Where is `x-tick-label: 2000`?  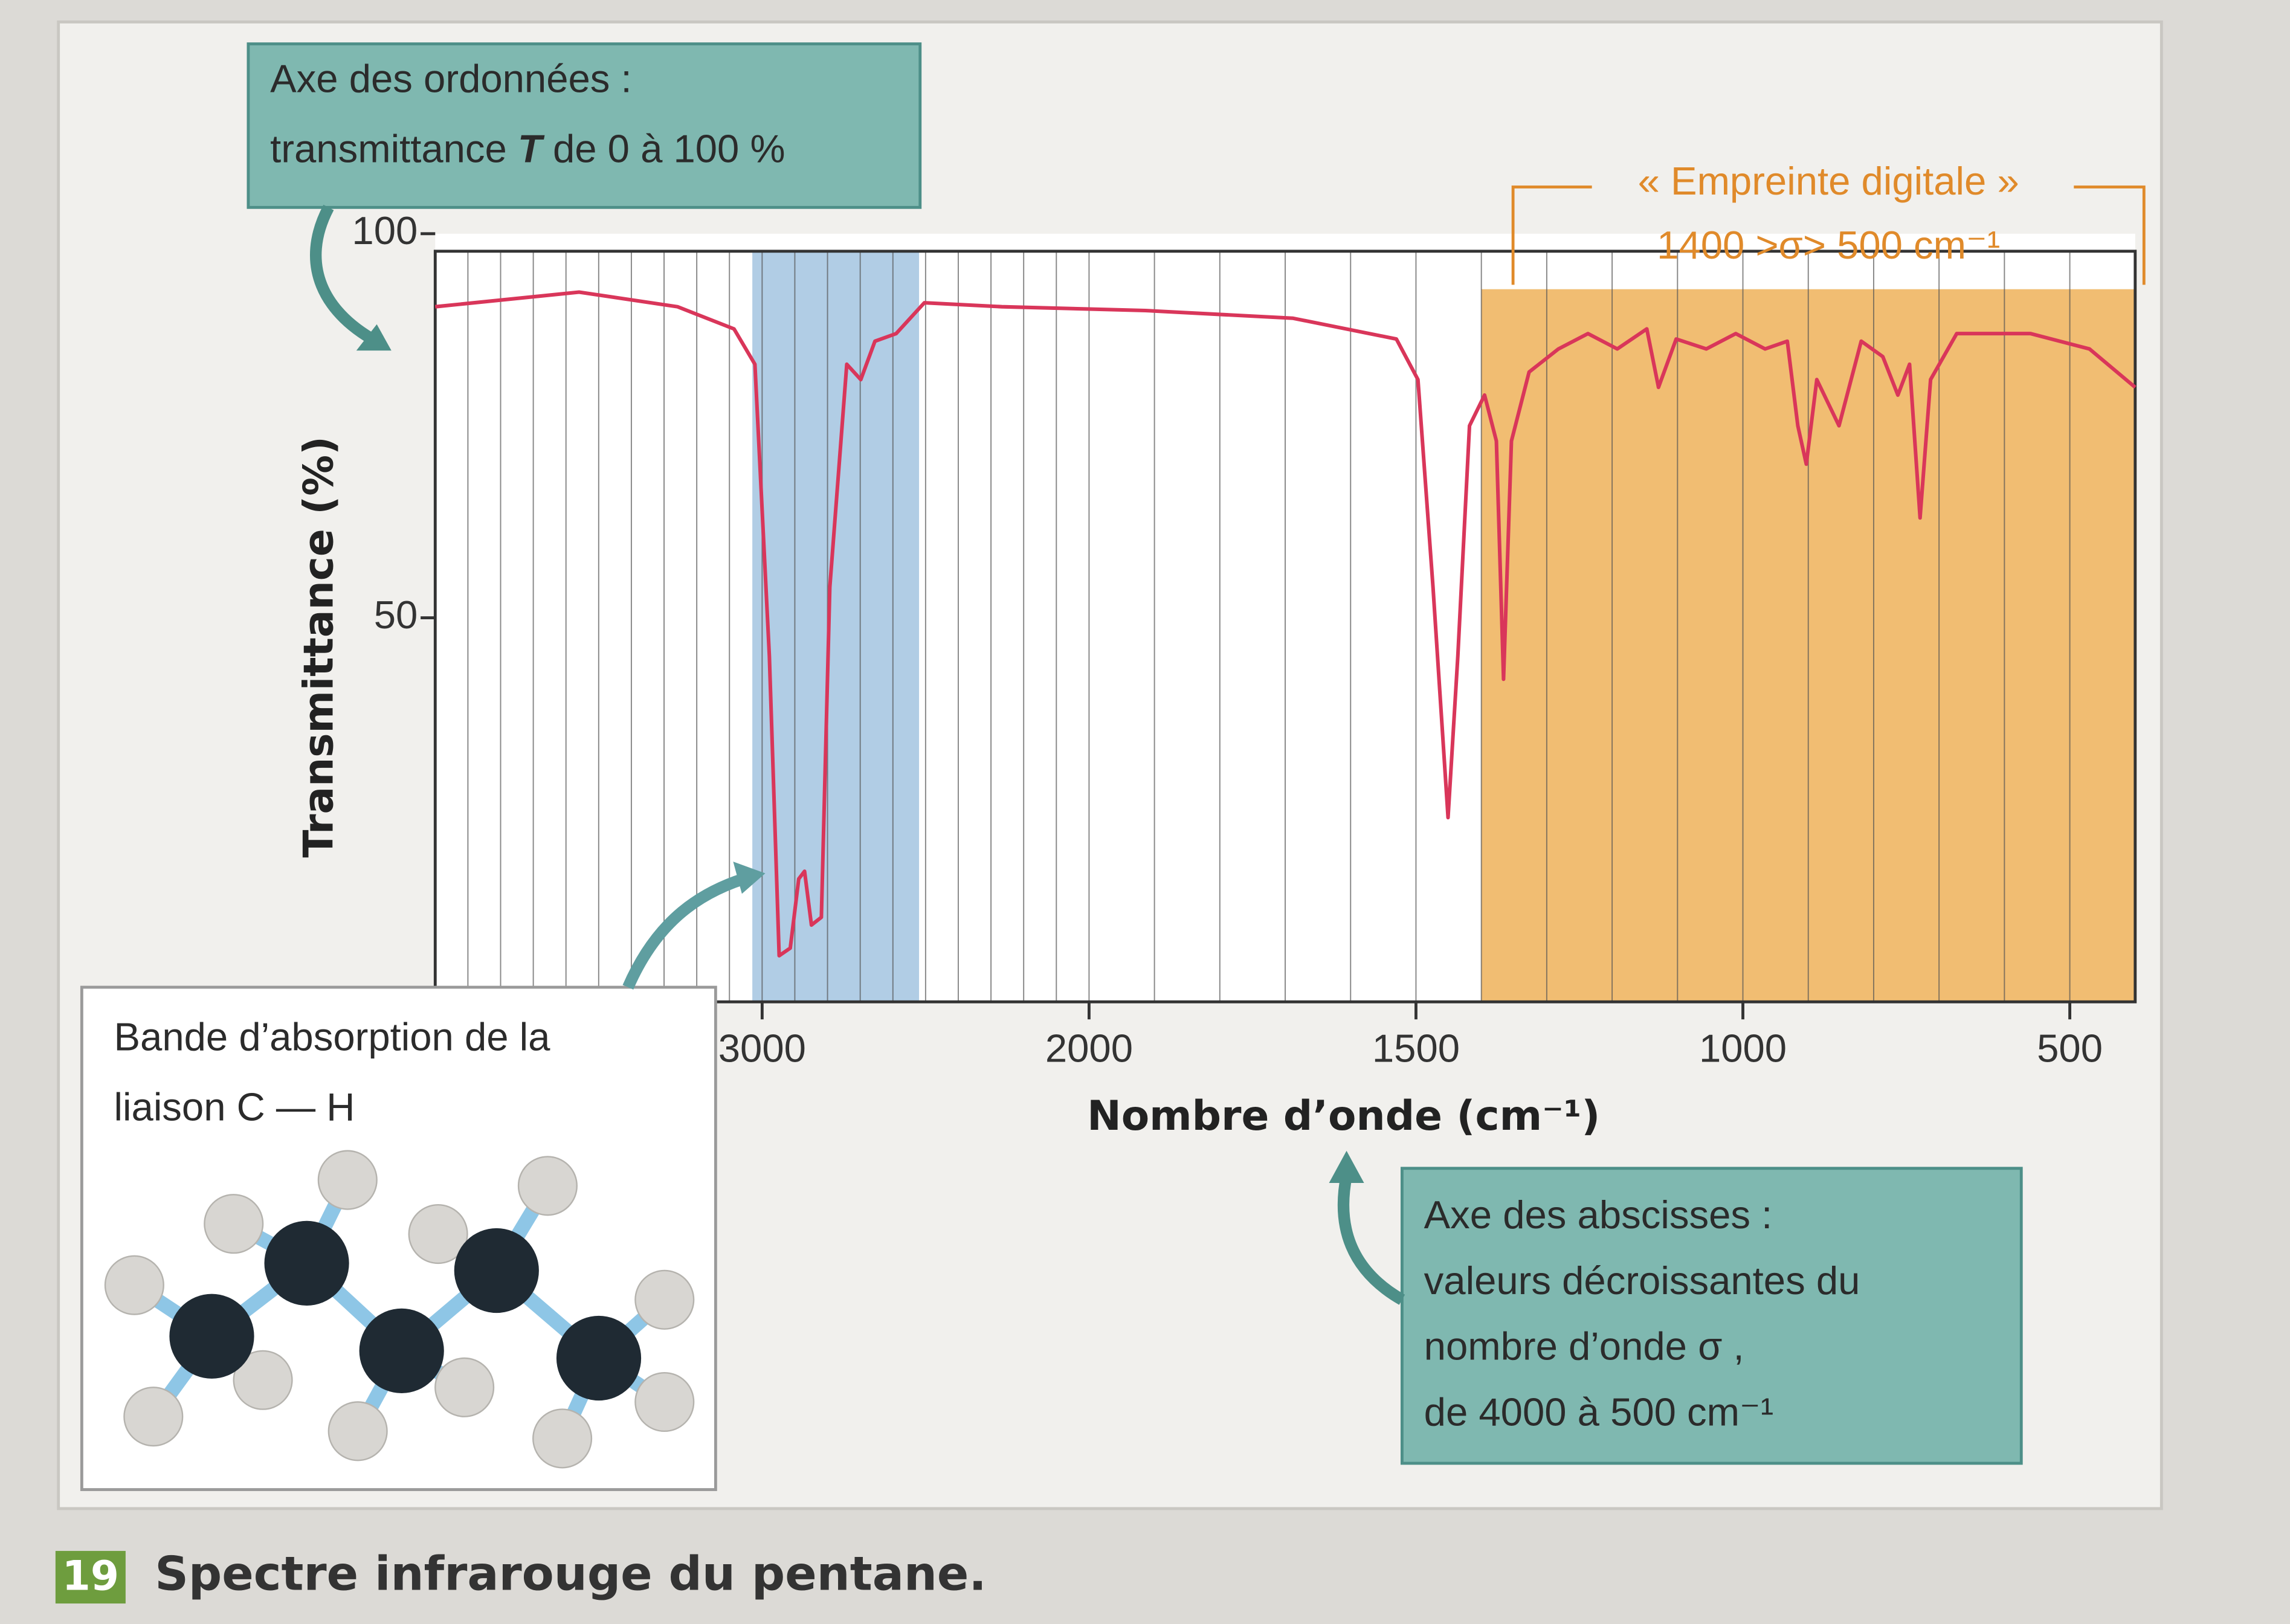
x-tick-label: 2000 is located at coordinates (1089, 1048).